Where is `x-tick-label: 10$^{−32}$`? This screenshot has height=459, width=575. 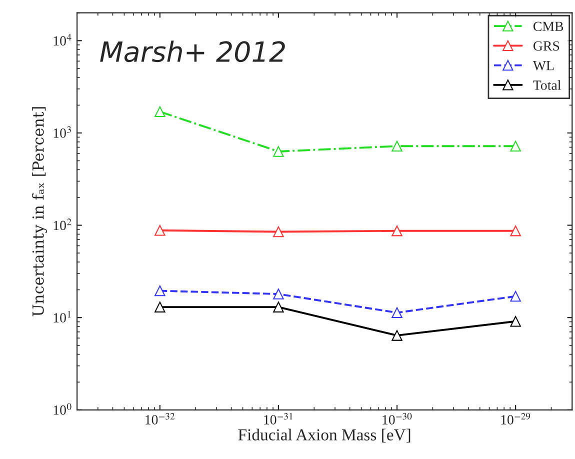
x-tick-label: 10$^{−32}$ is located at coordinates (160, 418).